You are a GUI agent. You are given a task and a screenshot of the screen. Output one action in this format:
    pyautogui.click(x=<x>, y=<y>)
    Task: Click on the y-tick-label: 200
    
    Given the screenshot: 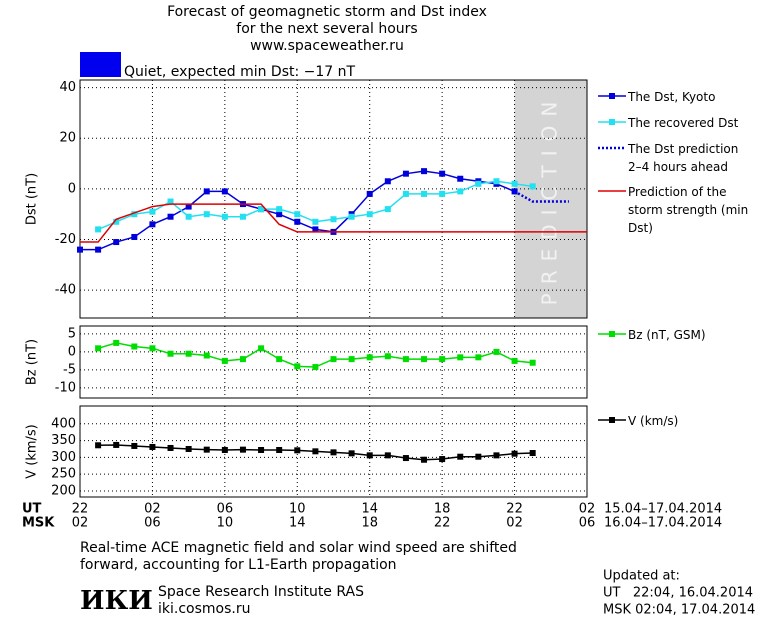 What is the action you would take?
    pyautogui.click(x=63, y=490)
    